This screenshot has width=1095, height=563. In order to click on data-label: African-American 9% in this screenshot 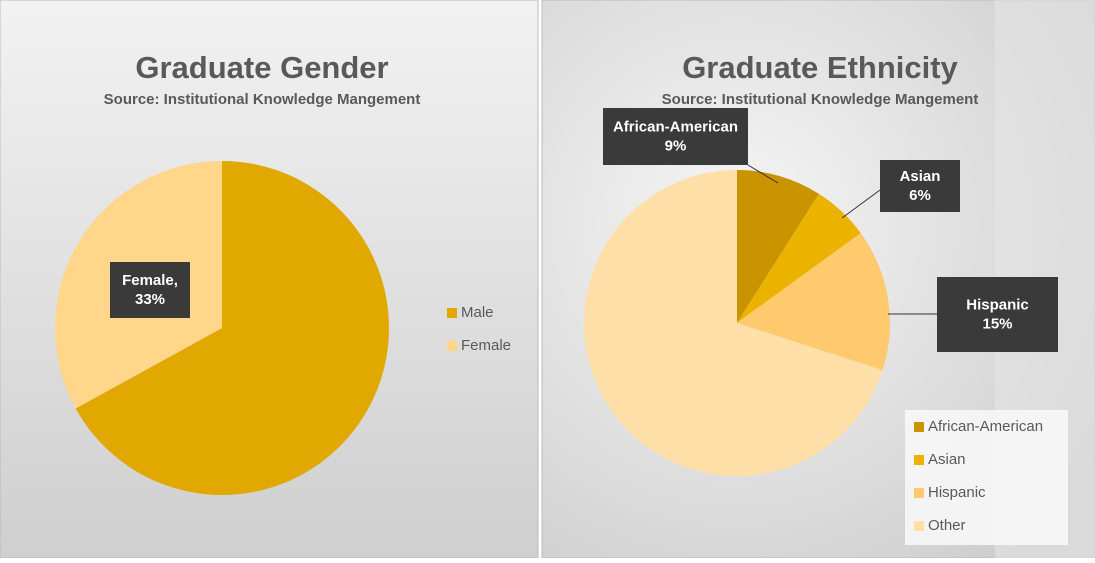, I will do `click(675, 136)`.